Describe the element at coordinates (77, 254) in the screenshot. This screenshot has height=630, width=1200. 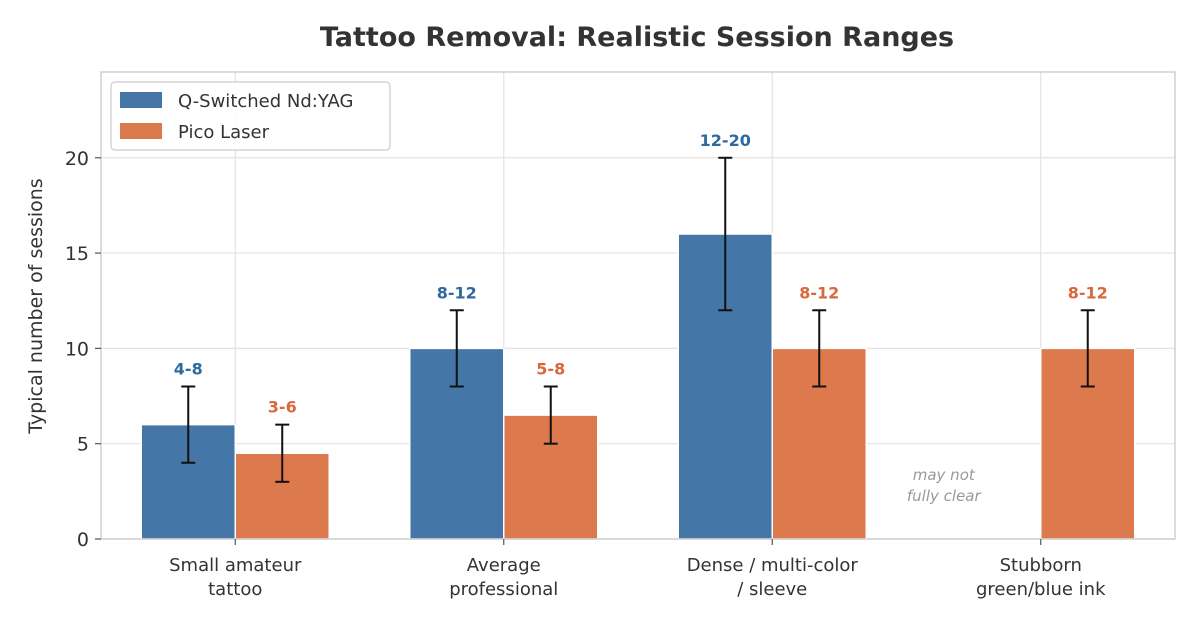
I see `y-tick-label: 15` at that location.